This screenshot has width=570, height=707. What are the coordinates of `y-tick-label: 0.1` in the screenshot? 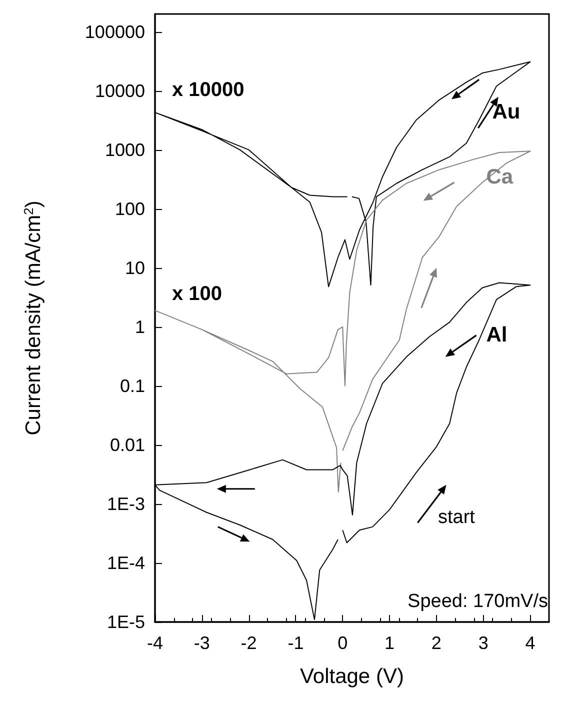 It's located at (132, 386).